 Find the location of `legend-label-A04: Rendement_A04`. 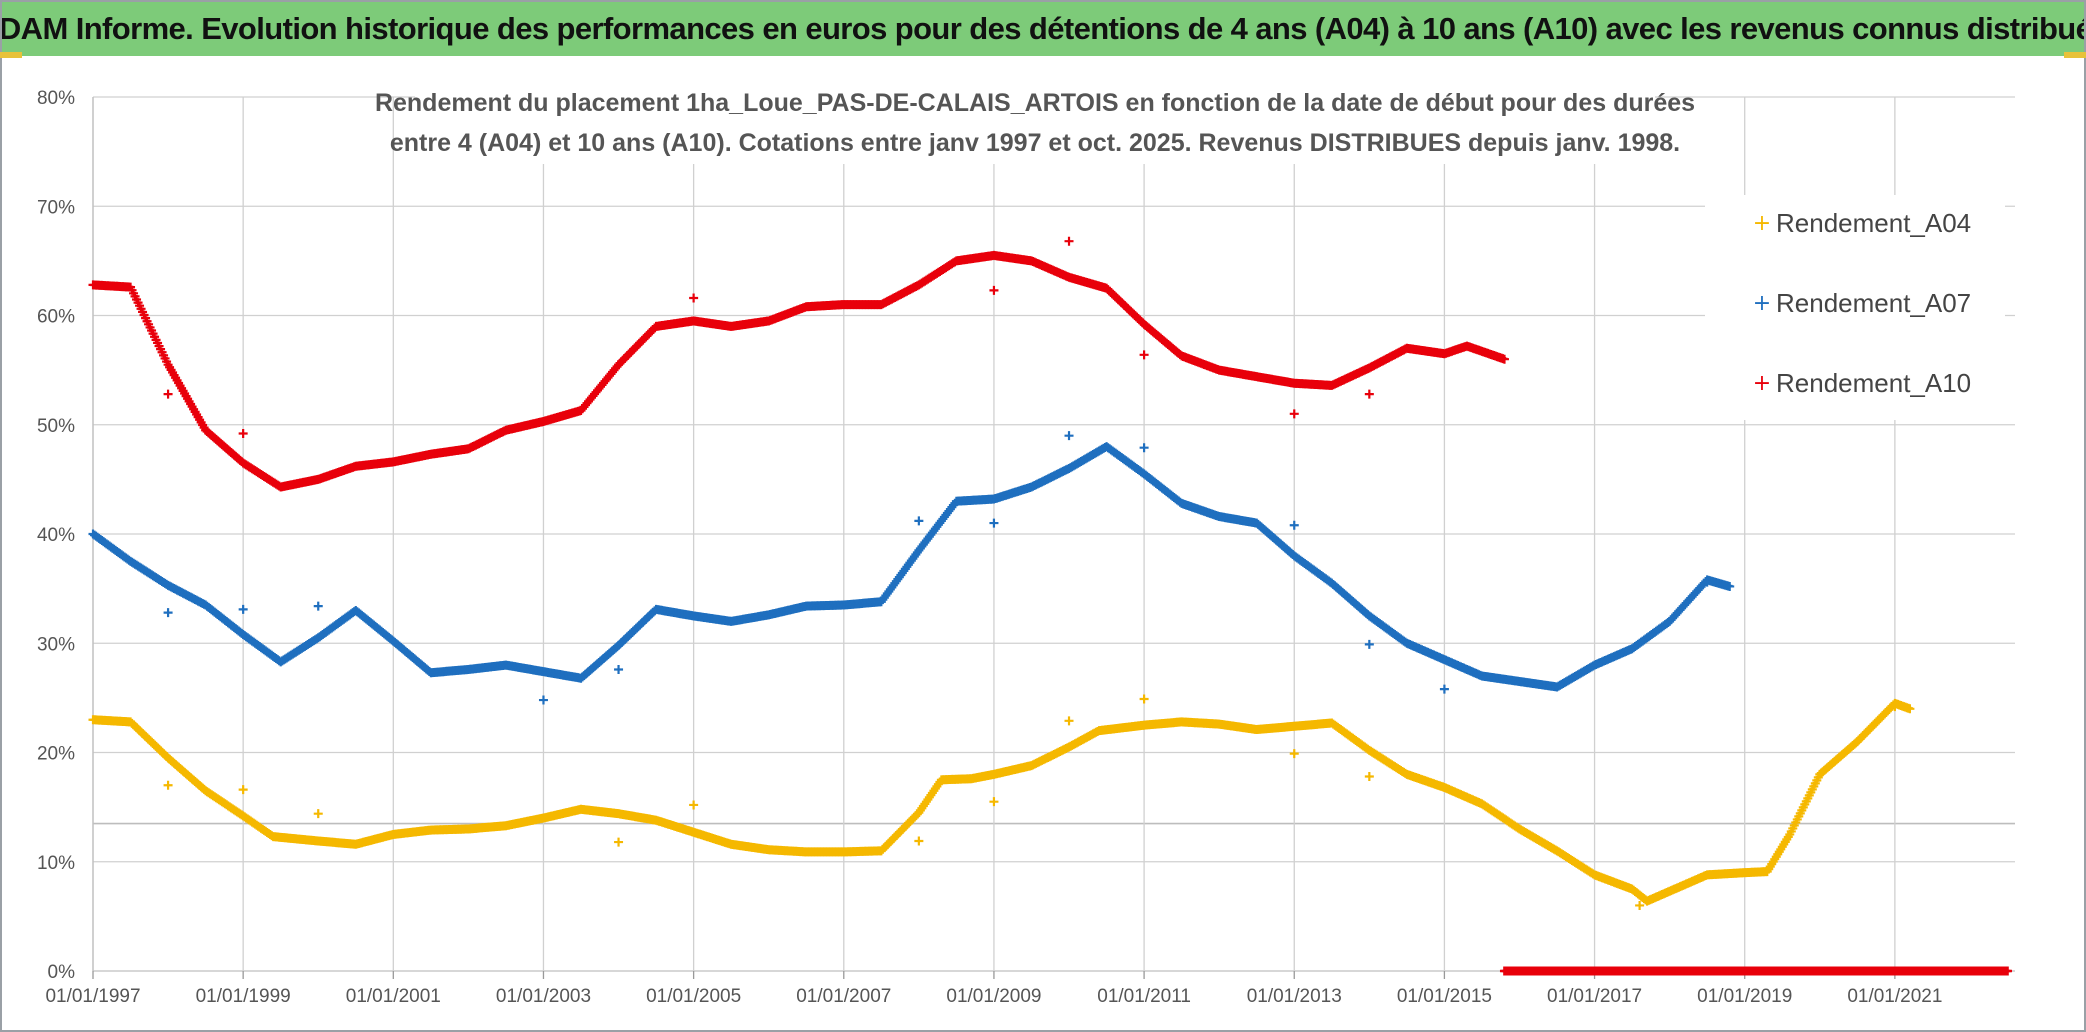

legend-label-A04: Rendement_A04 is located at coordinates (1873, 223).